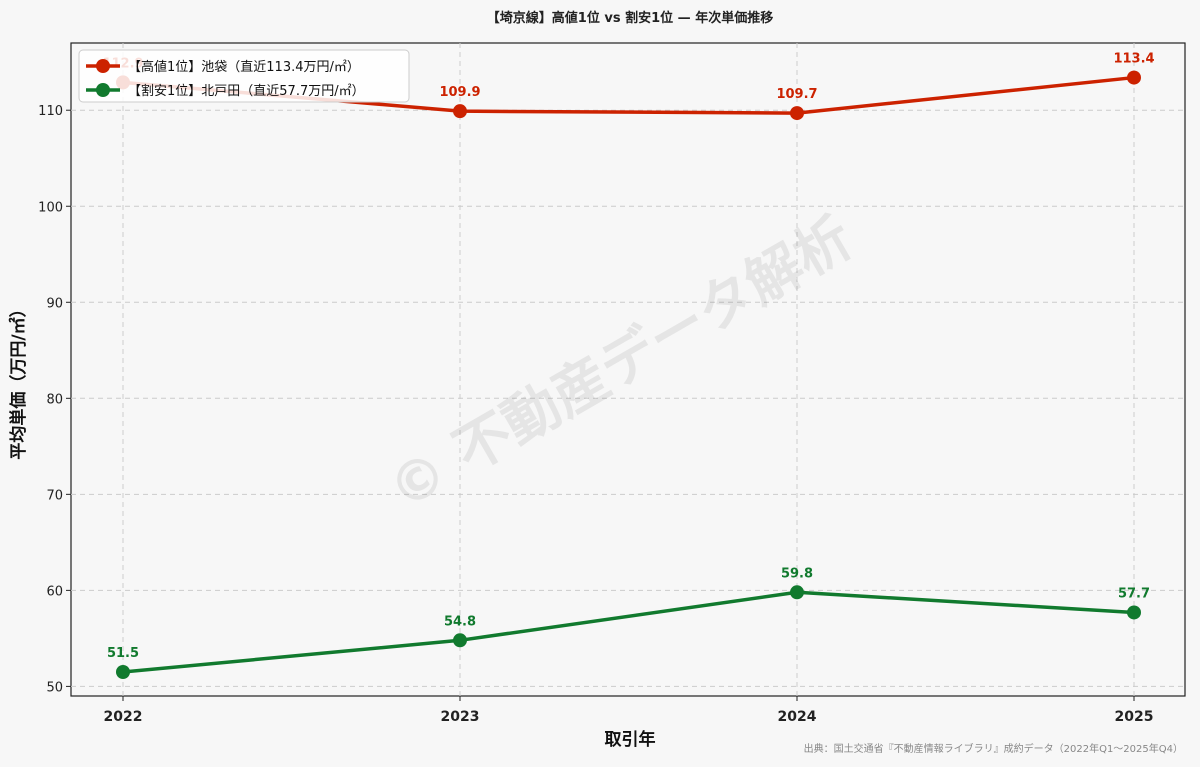 This screenshot has width=1200, height=767. I want to click on legend-item: 【割安1位】北戸田（直近57.7万円/㎡）, so click(225, 91).